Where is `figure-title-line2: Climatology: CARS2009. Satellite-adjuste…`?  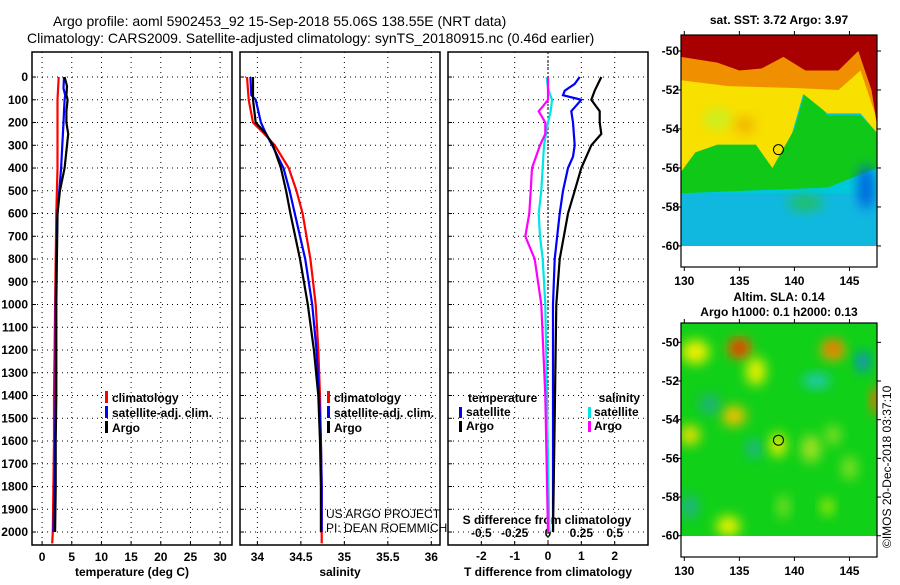
figure-title-line2: Climatology: CARS2009. Satellite-adjuste… is located at coordinates (310, 38).